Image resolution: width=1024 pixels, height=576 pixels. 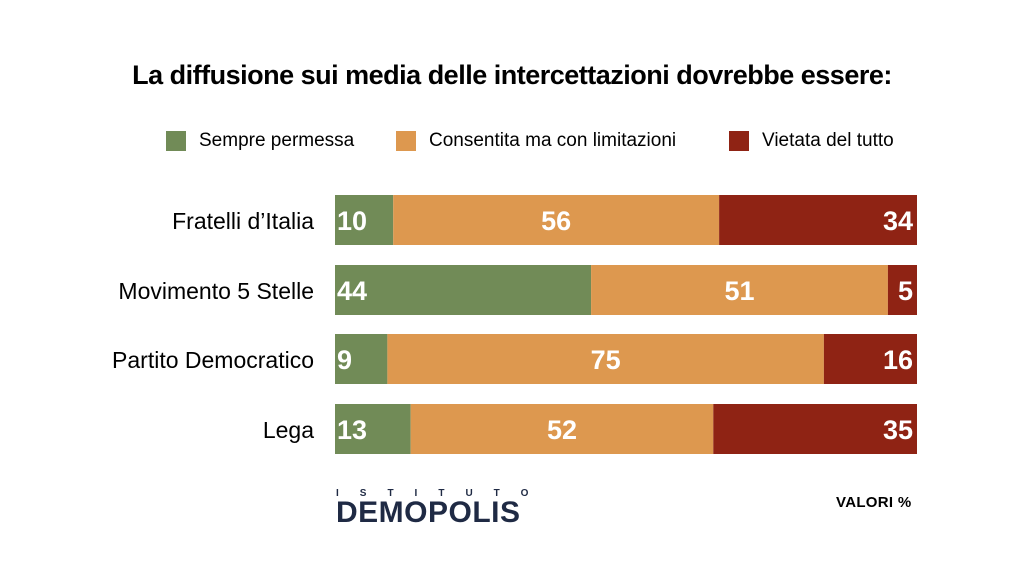 I want to click on legend-label: Sempre permessa, so click(x=277, y=140).